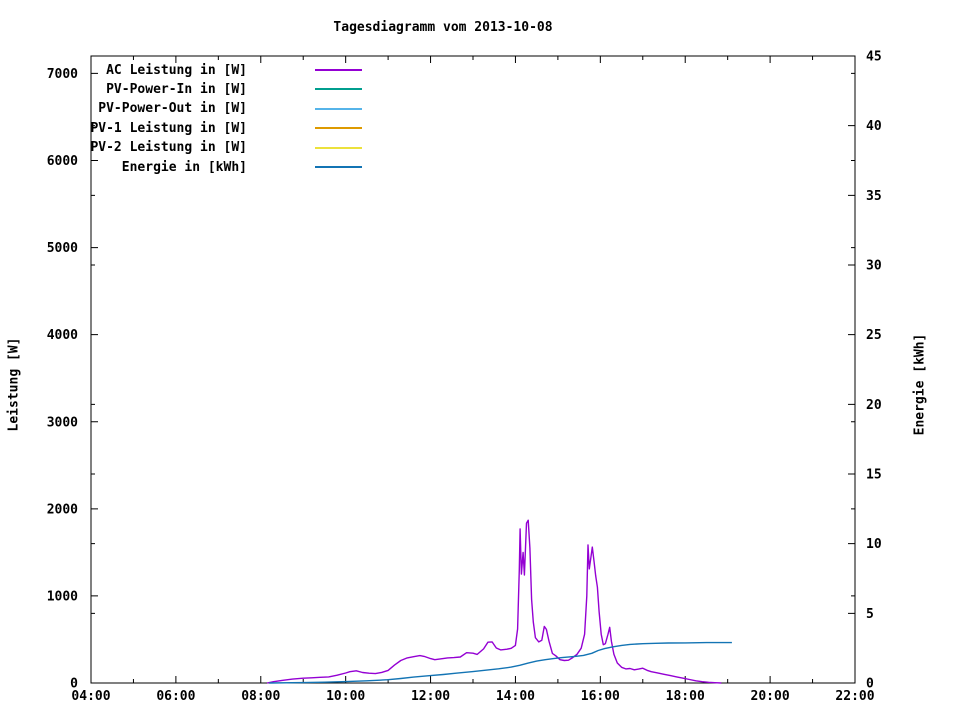 The width and height of the screenshot is (960, 720). I want to click on y-left-tick-label: 3000, so click(62, 422).